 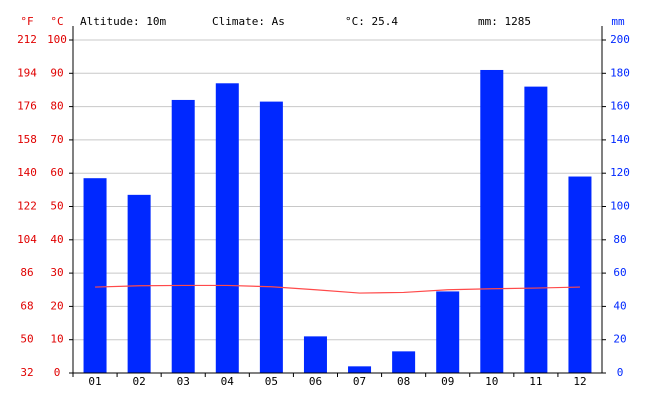 I want to click on y2-tick-label: 0, so click(x=620, y=372).